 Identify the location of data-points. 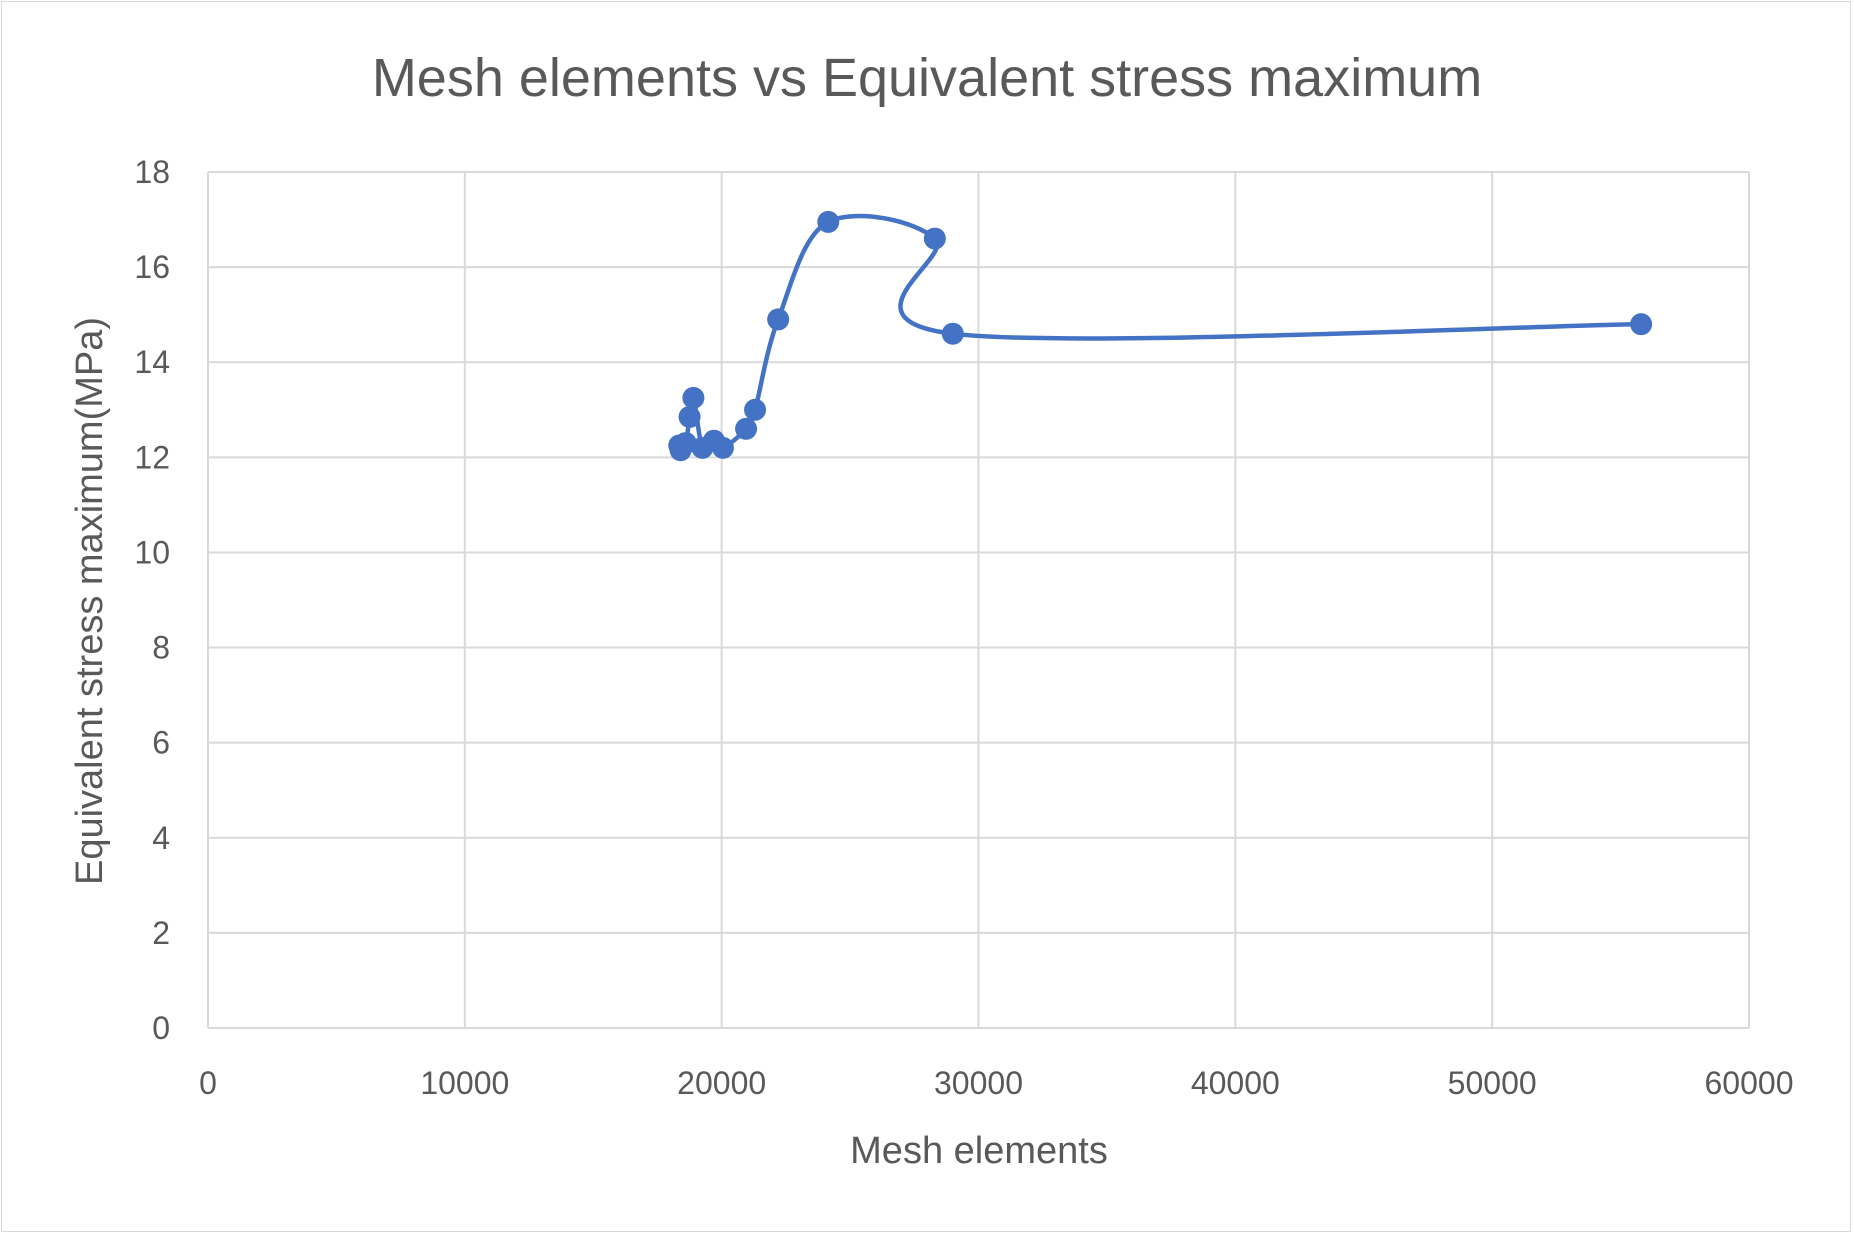
(1160, 336).